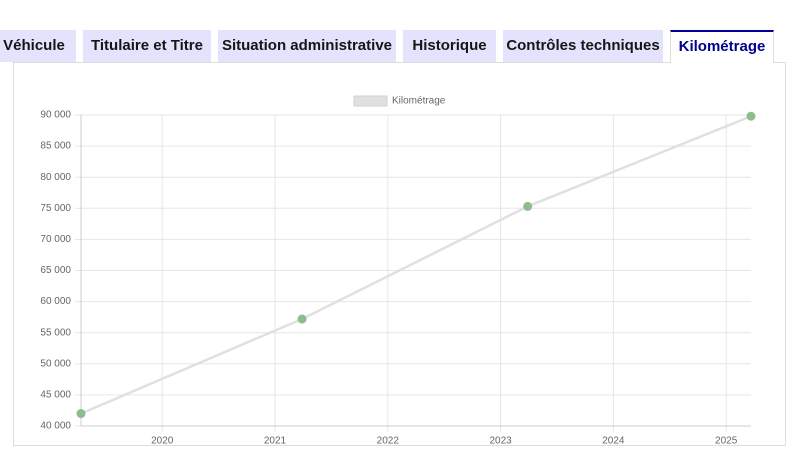 This screenshot has width=800, height=467. I want to click on y-tick-label: 65 000, so click(55, 270).